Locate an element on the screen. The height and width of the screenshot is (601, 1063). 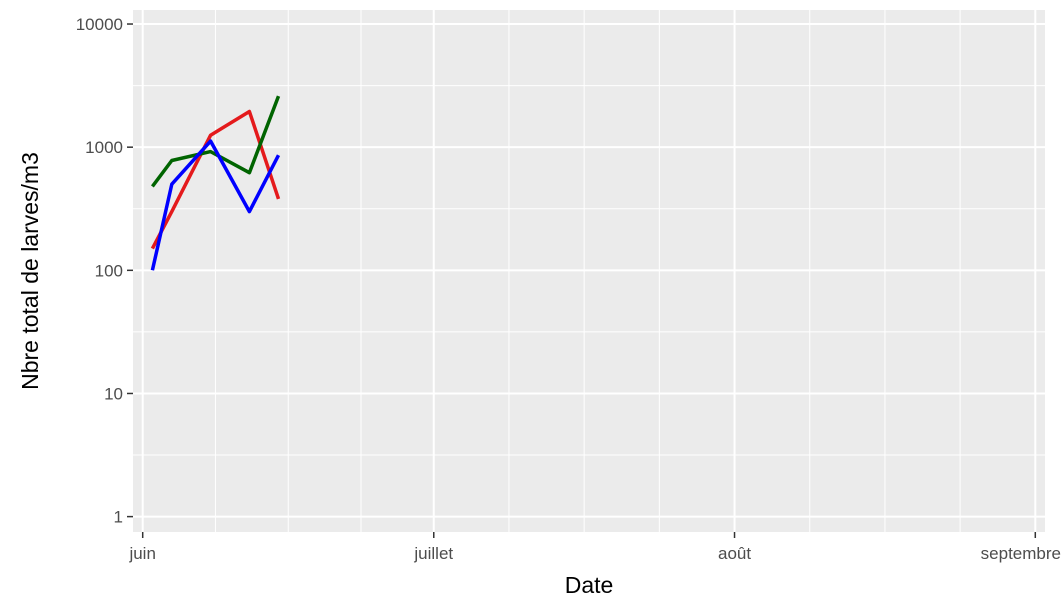
y-tick-label: 1000 is located at coordinates (104, 147).